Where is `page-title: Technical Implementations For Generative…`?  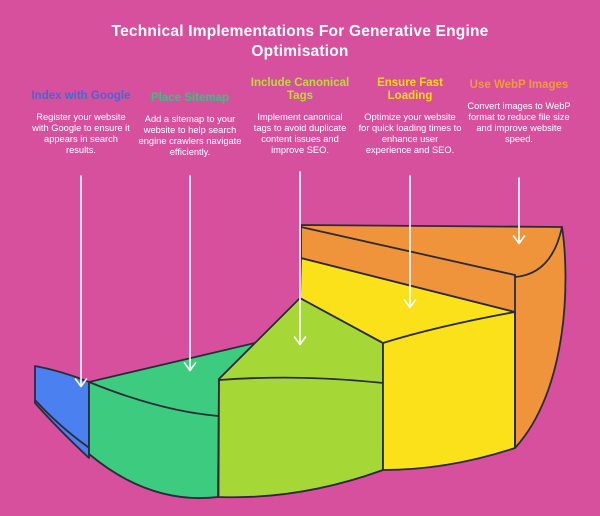 page-title: Technical Implementations For Generative… is located at coordinates (300, 42).